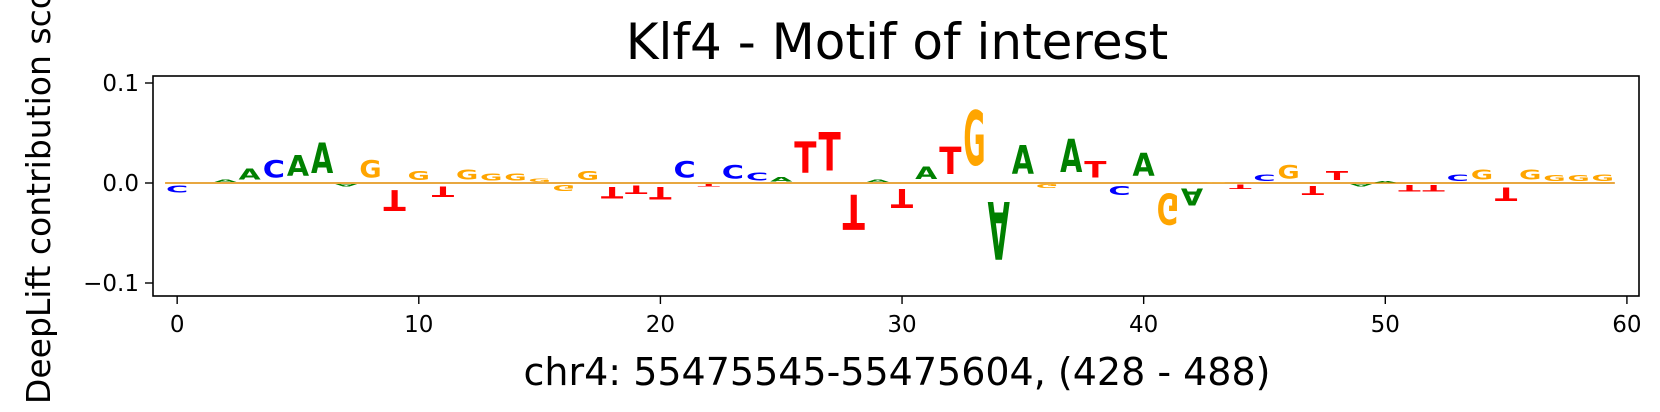 The image size is (1660, 412). I want to click on logo-letter-55: T, so click(1506, 194).